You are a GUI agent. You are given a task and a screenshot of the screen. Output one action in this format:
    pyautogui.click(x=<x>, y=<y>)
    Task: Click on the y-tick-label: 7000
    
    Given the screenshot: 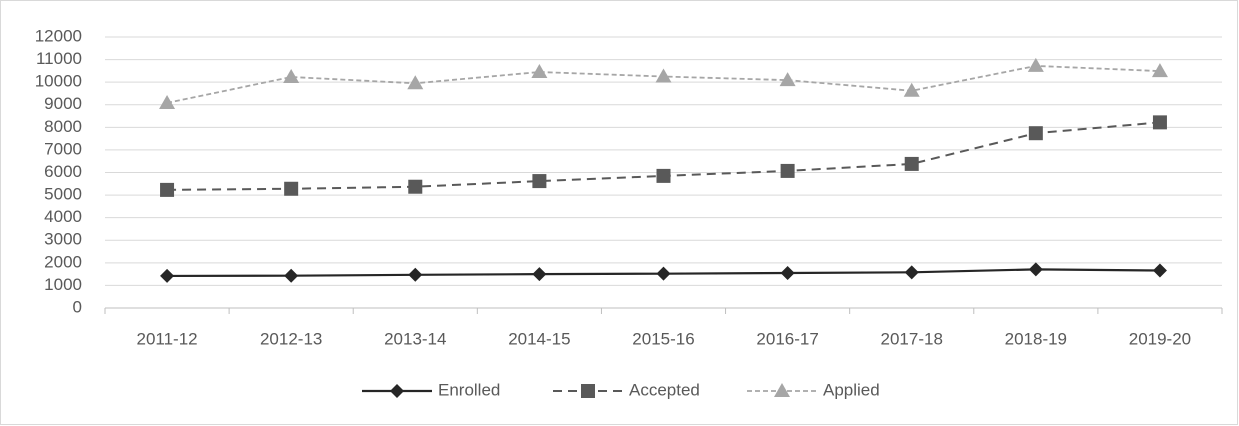 What is the action you would take?
    pyautogui.click(x=63, y=148)
    